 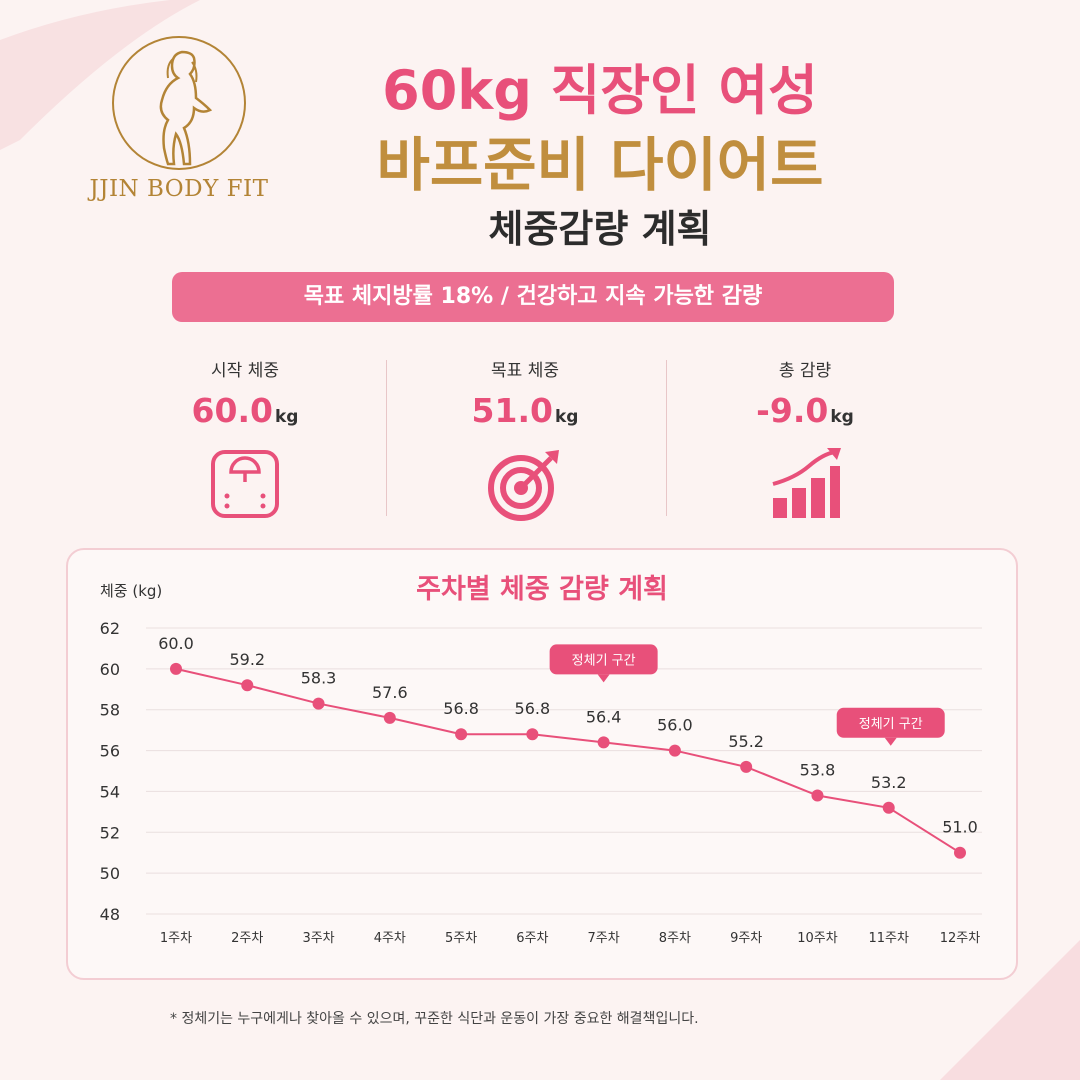 What do you see at coordinates (390, 692) in the screenshot?
I see `data-label: 57.6` at bounding box center [390, 692].